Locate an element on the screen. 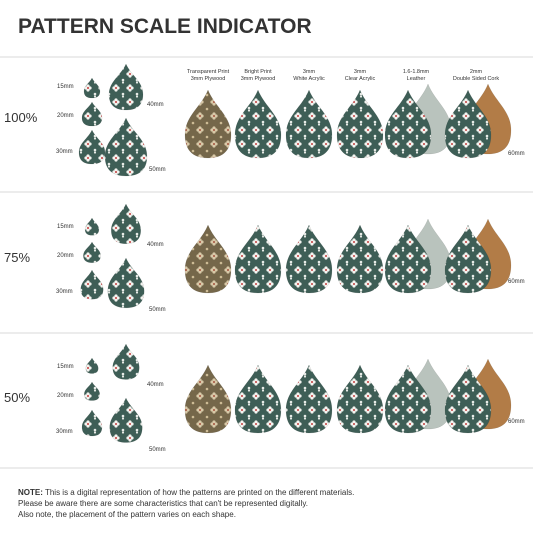 The image size is (533, 533). material-label: Transparent Print is located at coordinates (208, 72).